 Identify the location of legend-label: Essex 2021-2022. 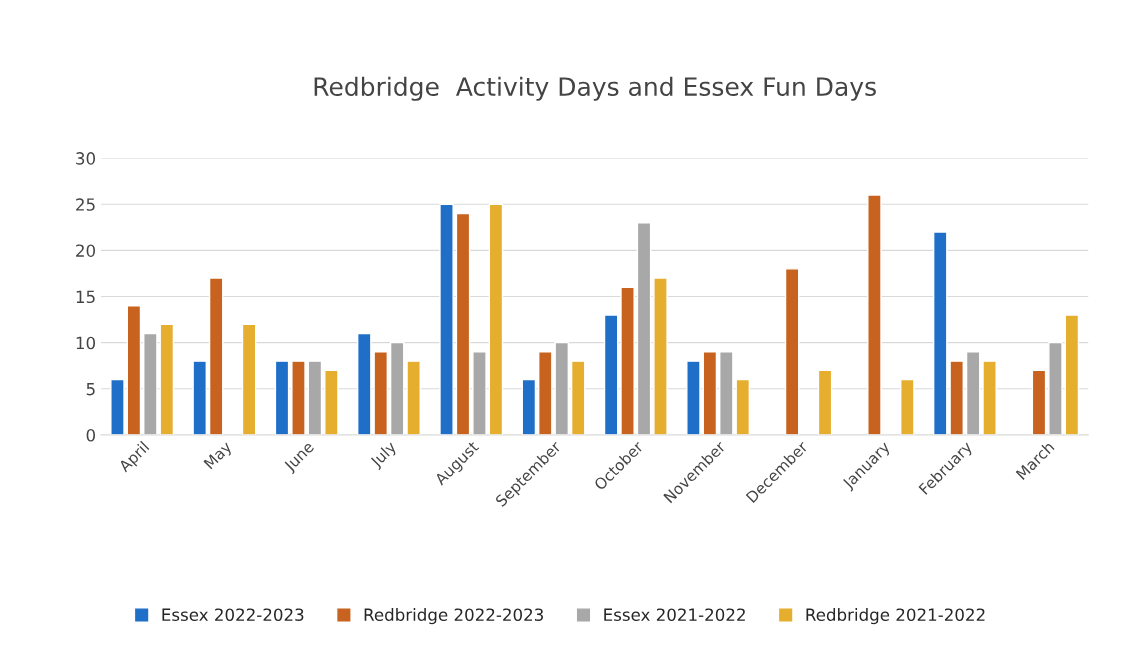
(674, 614).